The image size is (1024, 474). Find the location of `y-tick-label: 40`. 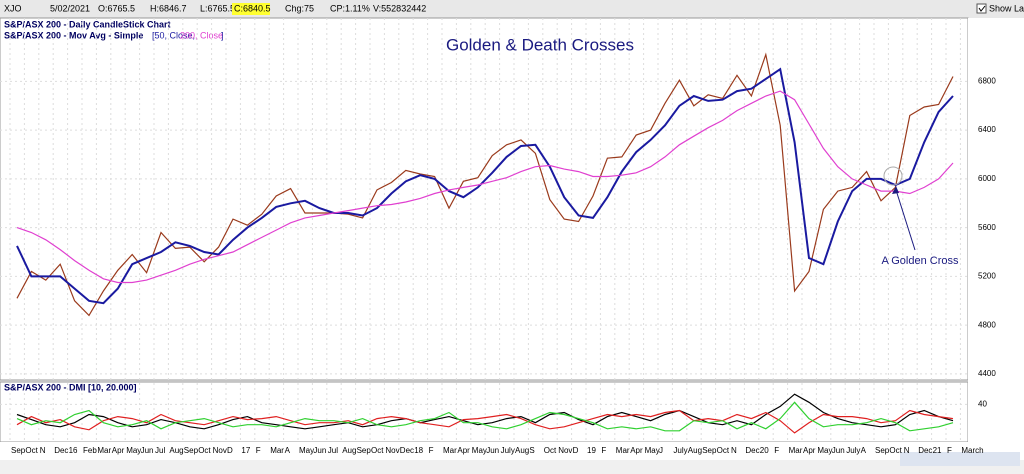

y-tick-label: 40 is located at coordinates (982, 403).